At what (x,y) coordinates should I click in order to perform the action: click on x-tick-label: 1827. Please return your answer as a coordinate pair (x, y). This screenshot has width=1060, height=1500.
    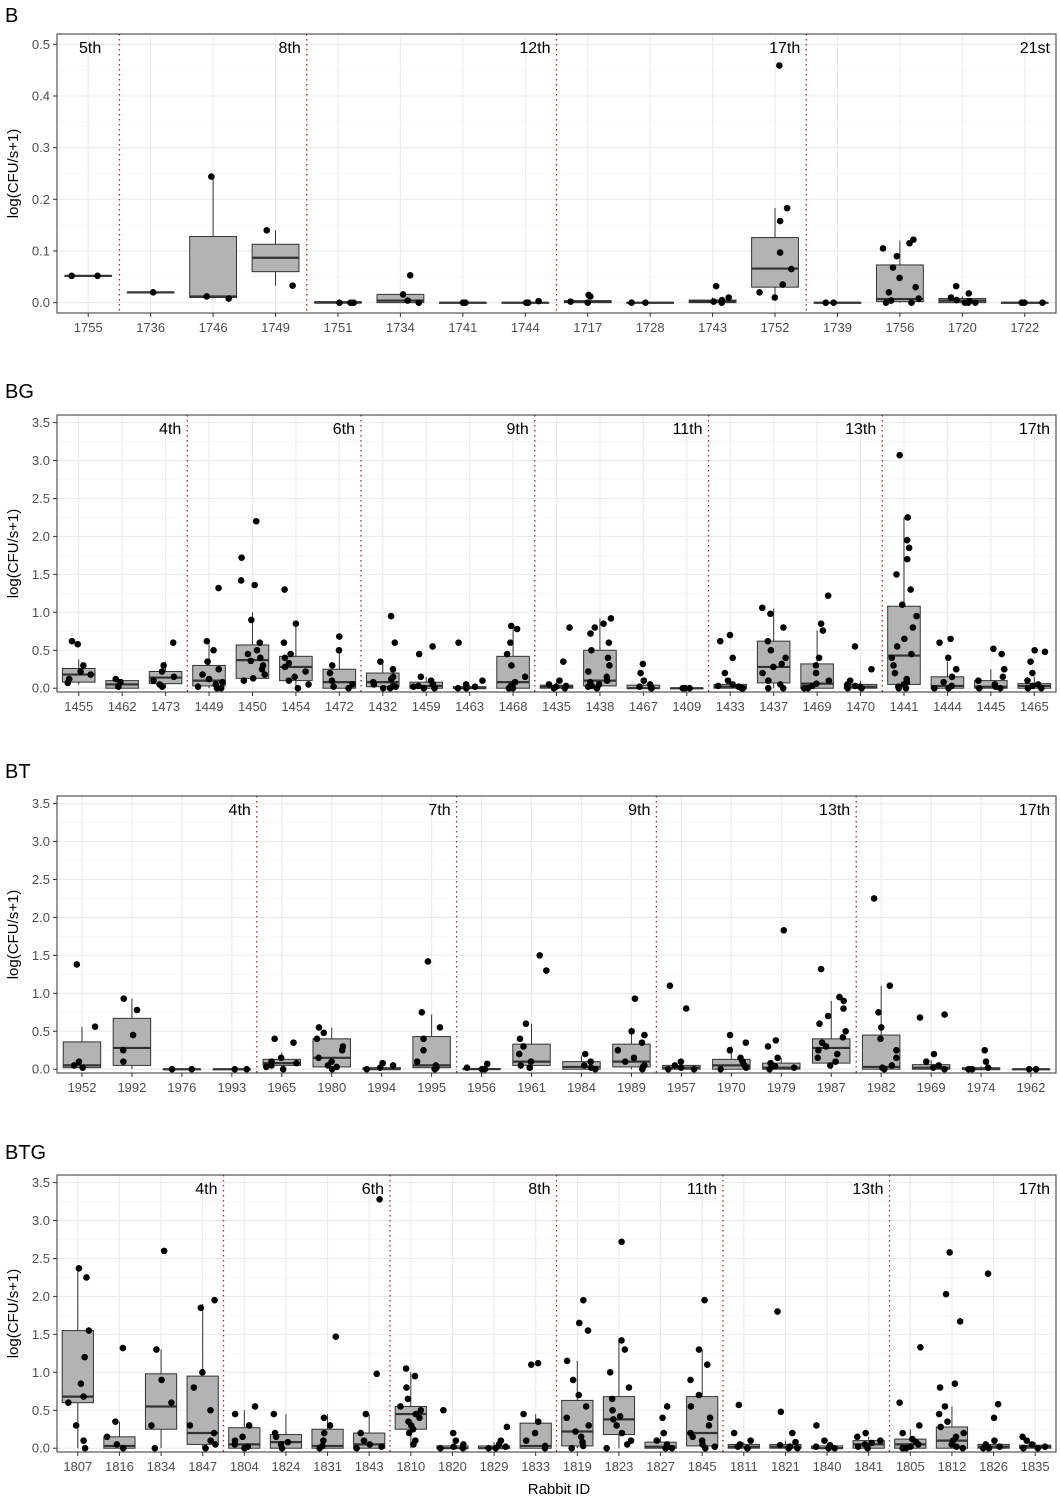
    Looking at the image, I should click on (660, 1466).